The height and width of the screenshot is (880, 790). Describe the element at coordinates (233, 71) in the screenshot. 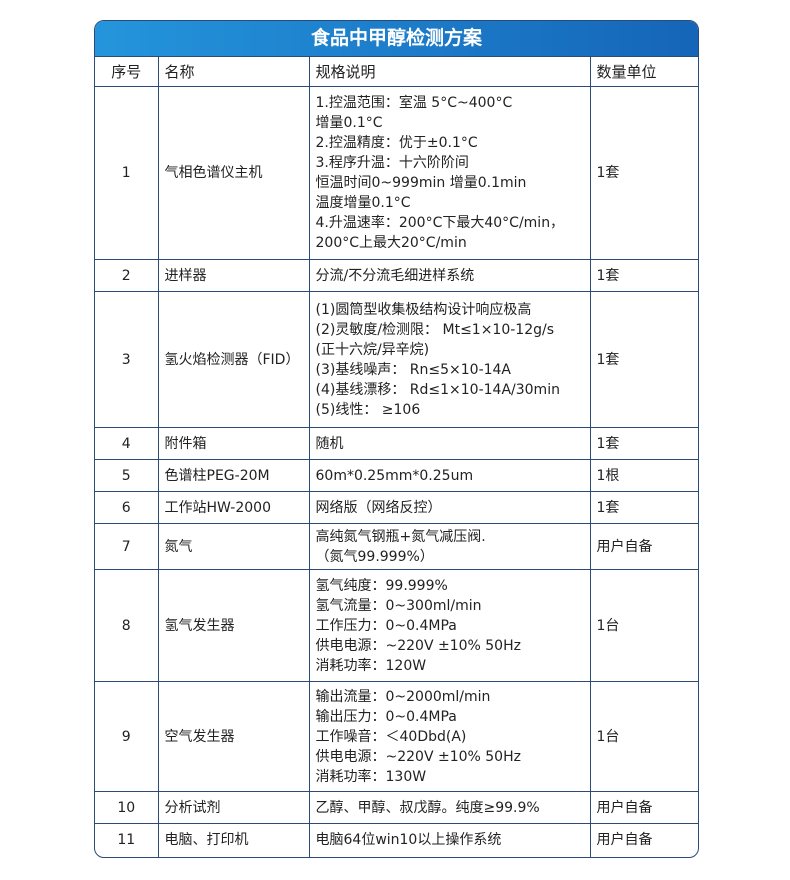

I see `header-name: 名称` at that location.